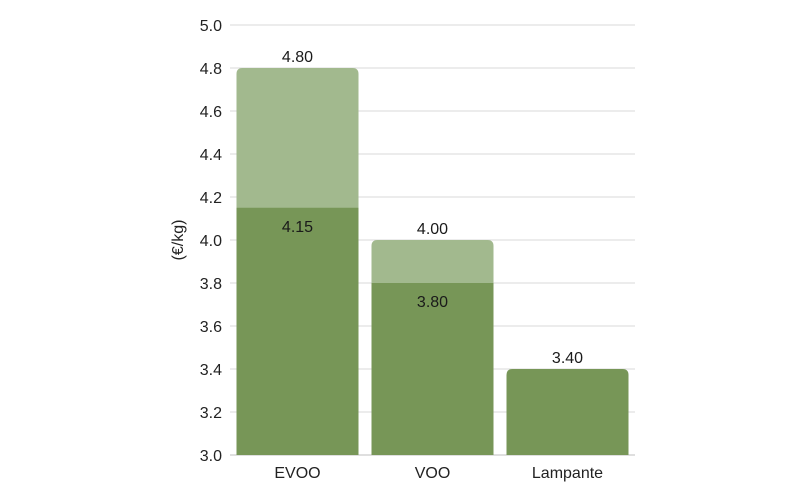 This screenshot has width=800, height=500. Describe the element at coordinates (211, 370) in the screenshot. I see `y-tick-label: 3.4` at that location.